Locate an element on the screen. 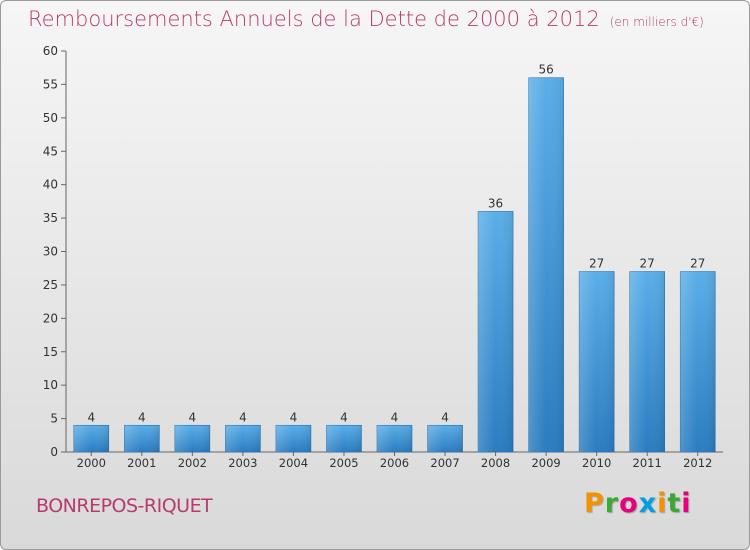  y-tick-label: 35 is located at coordinates (50, 218).